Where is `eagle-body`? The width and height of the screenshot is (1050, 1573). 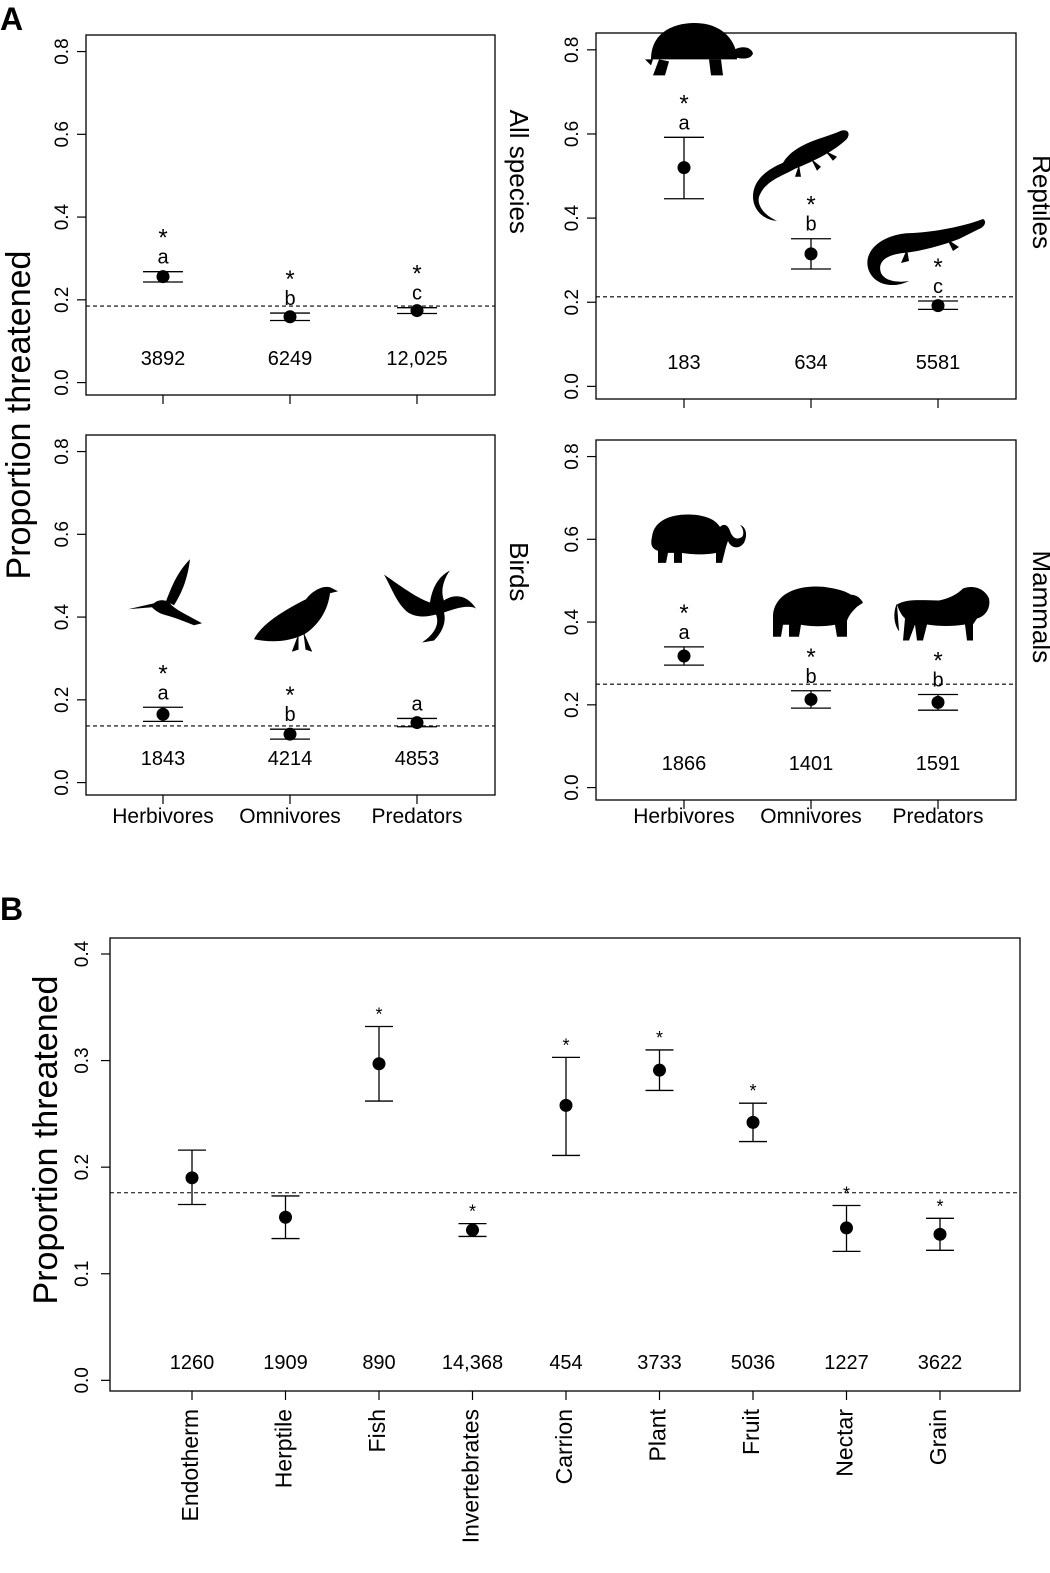 eagle-body is located at coordinates (430, 606).